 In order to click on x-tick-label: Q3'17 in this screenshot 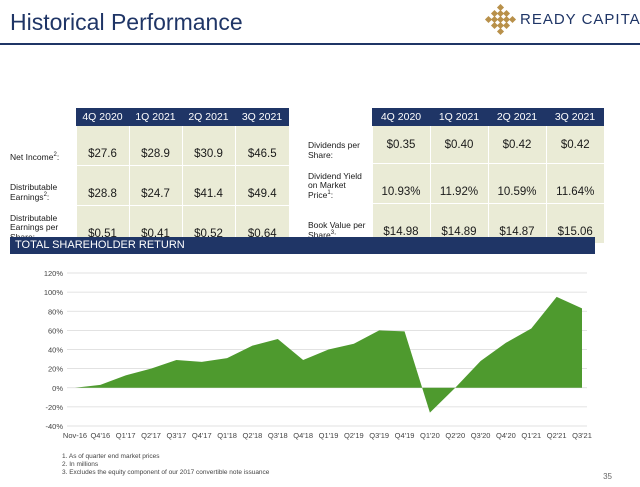, I will do `click(177, 435)`.